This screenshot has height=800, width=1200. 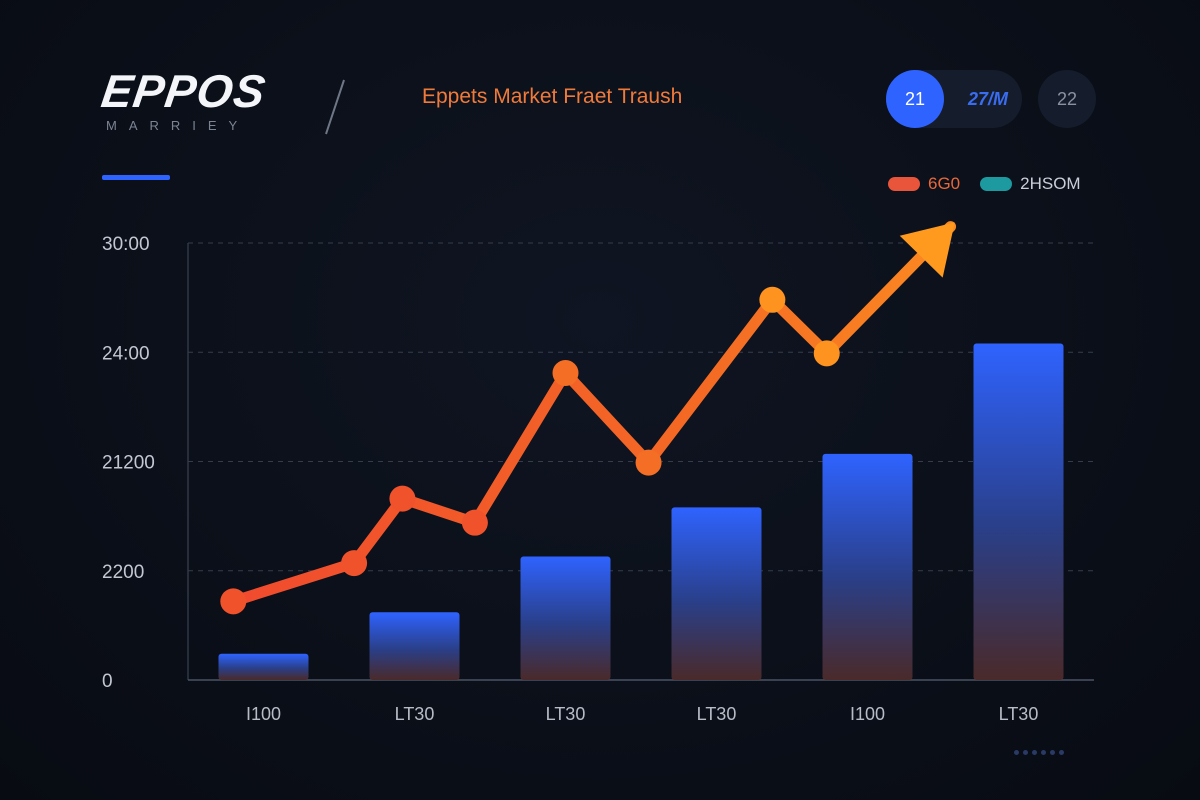 What do you see at coordinates (927, 250) in the screenshot?
I see `line-arrow-head` at bounding box center [927, 250].